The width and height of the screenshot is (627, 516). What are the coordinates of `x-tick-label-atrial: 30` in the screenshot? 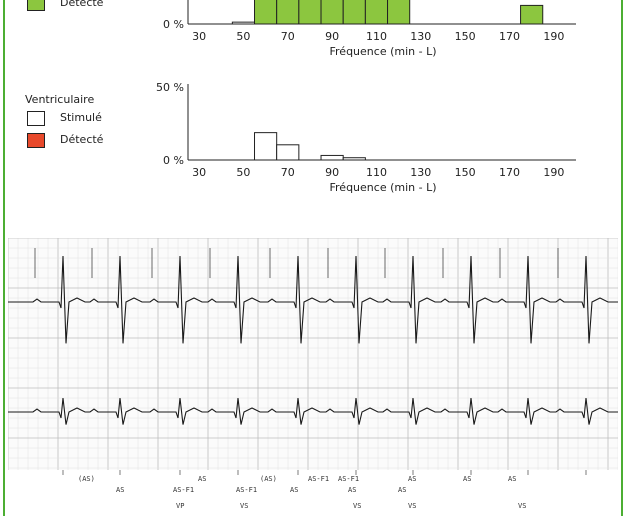 It's located at (199, 36).